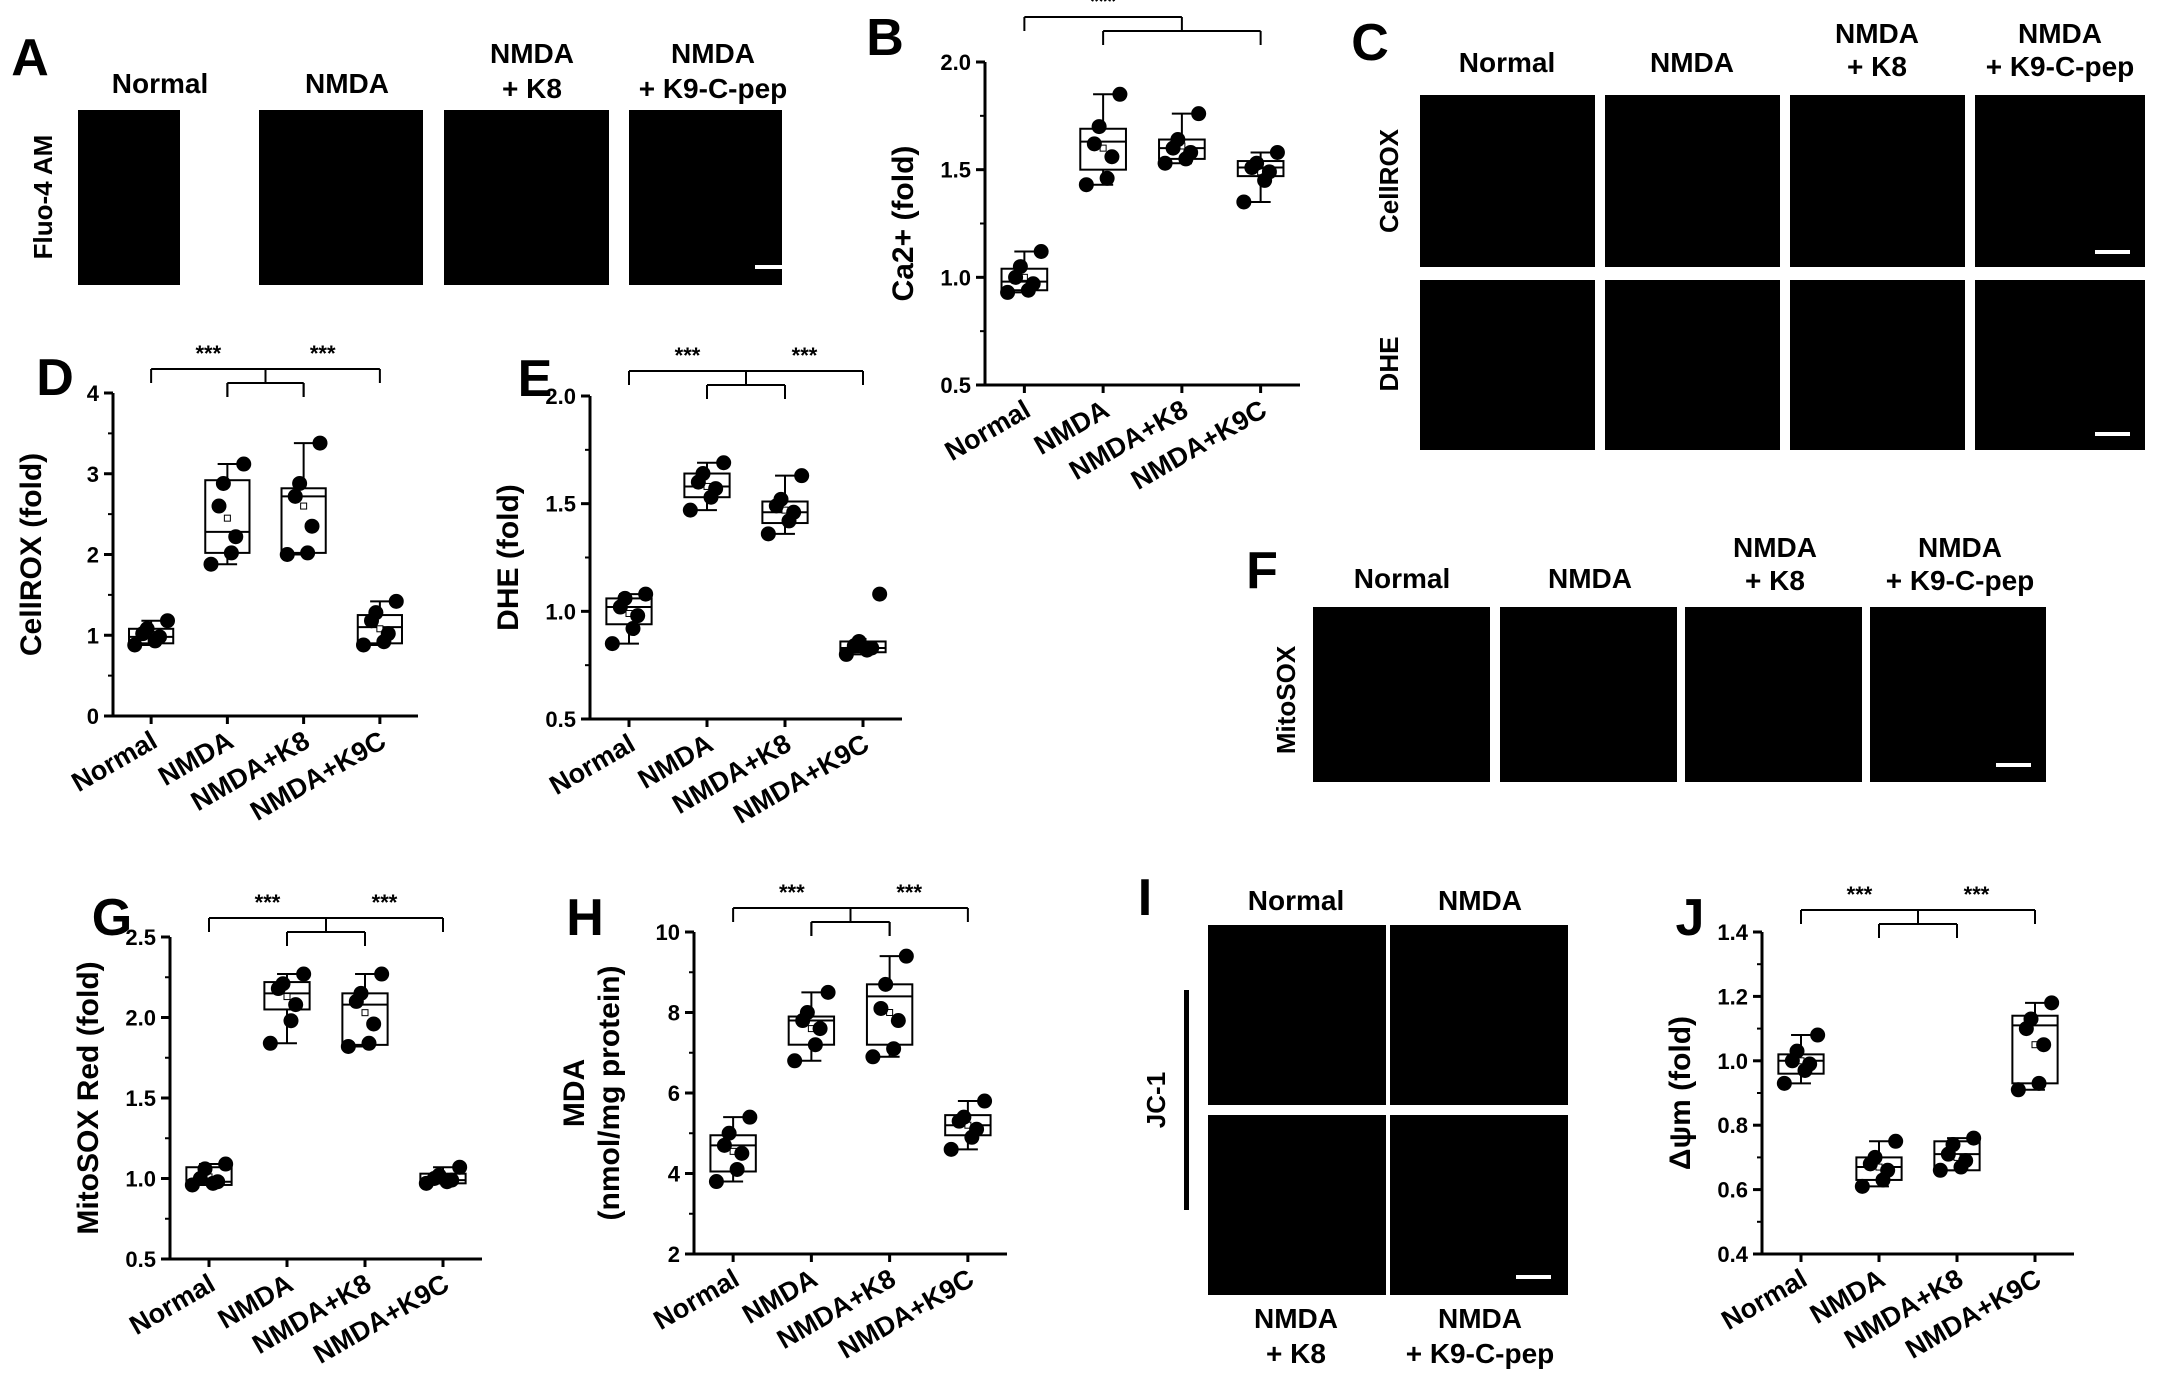 This screenshot has height=1387, width=2162. What do you see at coordinates (140, 1018) in the screenshot?
I see `y-tick-label: 2.0` at bounding box center [140, 1018].